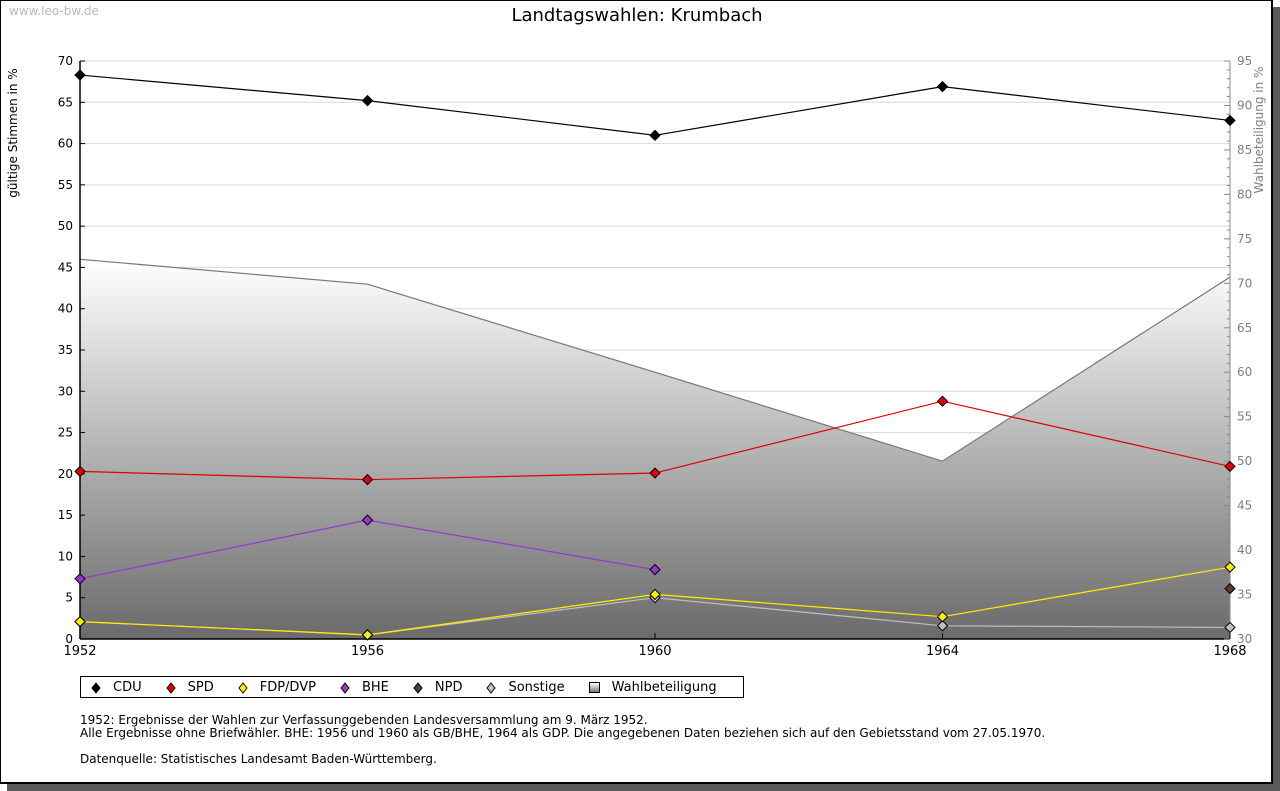 The image size is (1280, 791). What do you see at coordinates (1244, 372) in the screenshot?
I see `y2-tick-label: 60` at bounding box center [1244, 372].